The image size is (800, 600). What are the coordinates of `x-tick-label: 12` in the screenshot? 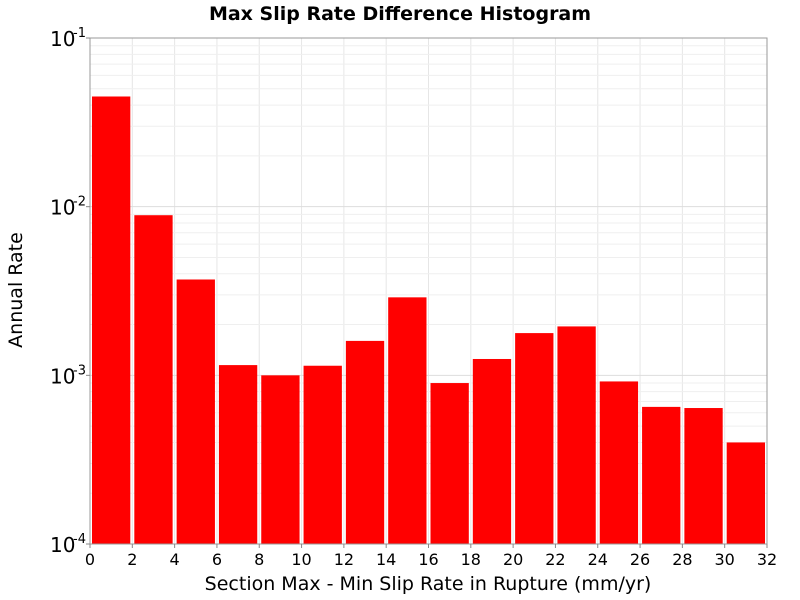 It's located at (344, 559).